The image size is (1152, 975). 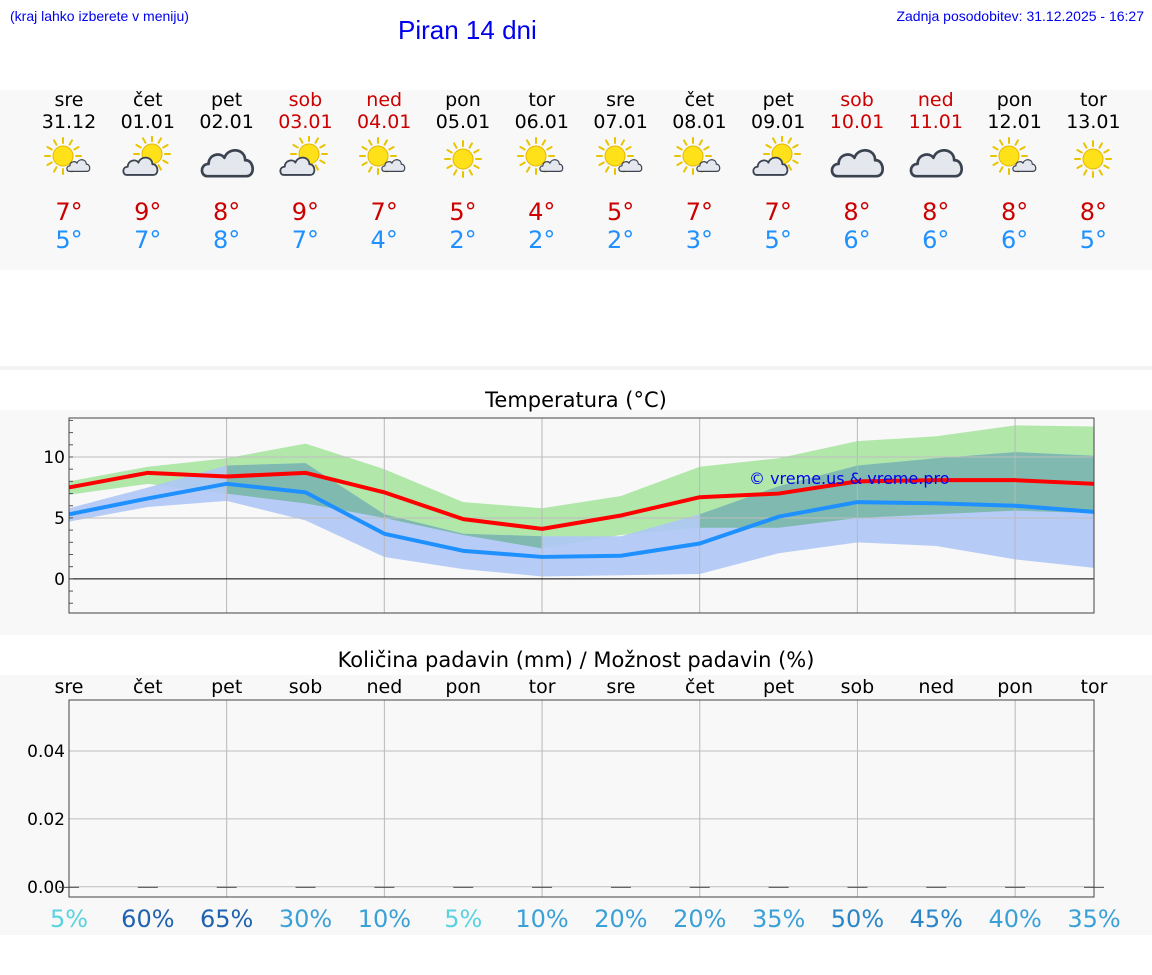 What do you see at coordinates (305, 212) in the screenshot?
I see `day-max-temp: 9°` at bounding box center [305, 212].